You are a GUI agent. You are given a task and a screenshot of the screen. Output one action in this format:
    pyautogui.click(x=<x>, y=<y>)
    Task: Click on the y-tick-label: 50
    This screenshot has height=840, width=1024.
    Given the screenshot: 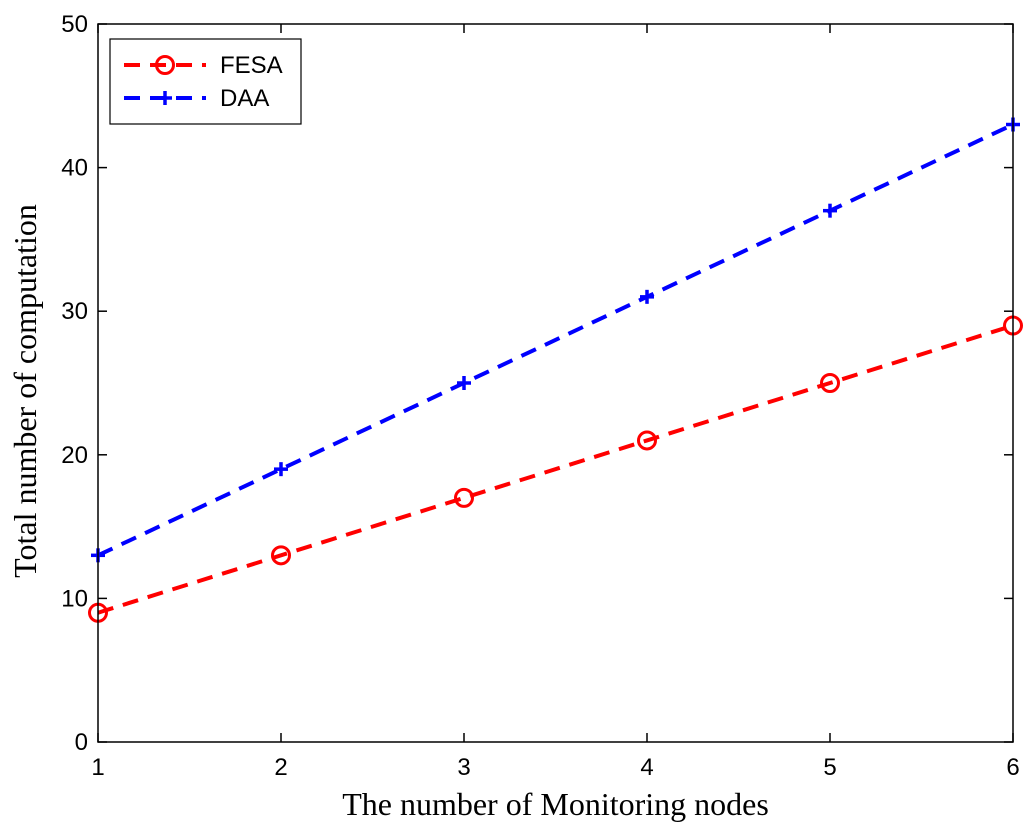 What is the action you would take?
    pyautogui.click(x=74, y=24)
    